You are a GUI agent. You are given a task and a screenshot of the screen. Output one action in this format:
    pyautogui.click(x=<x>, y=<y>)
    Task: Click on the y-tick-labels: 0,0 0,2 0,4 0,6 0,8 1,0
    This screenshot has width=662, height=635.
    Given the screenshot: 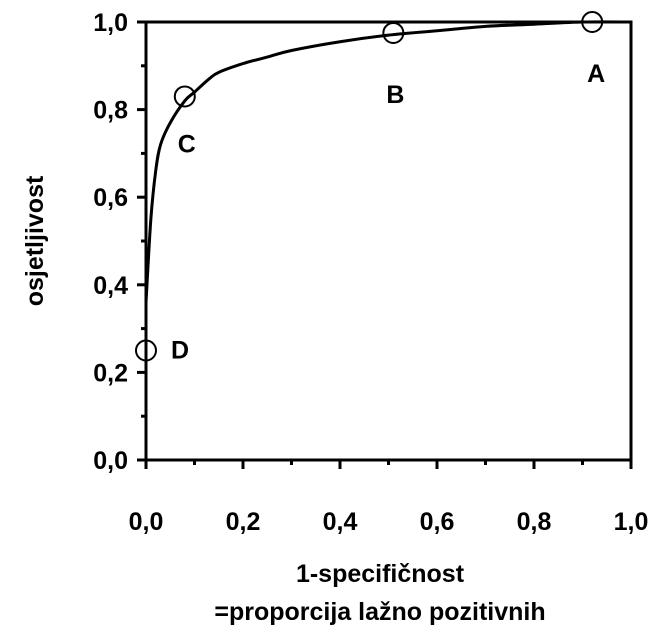 What is the action you would take?
    pyautogui.click(x=110, y=242)
    